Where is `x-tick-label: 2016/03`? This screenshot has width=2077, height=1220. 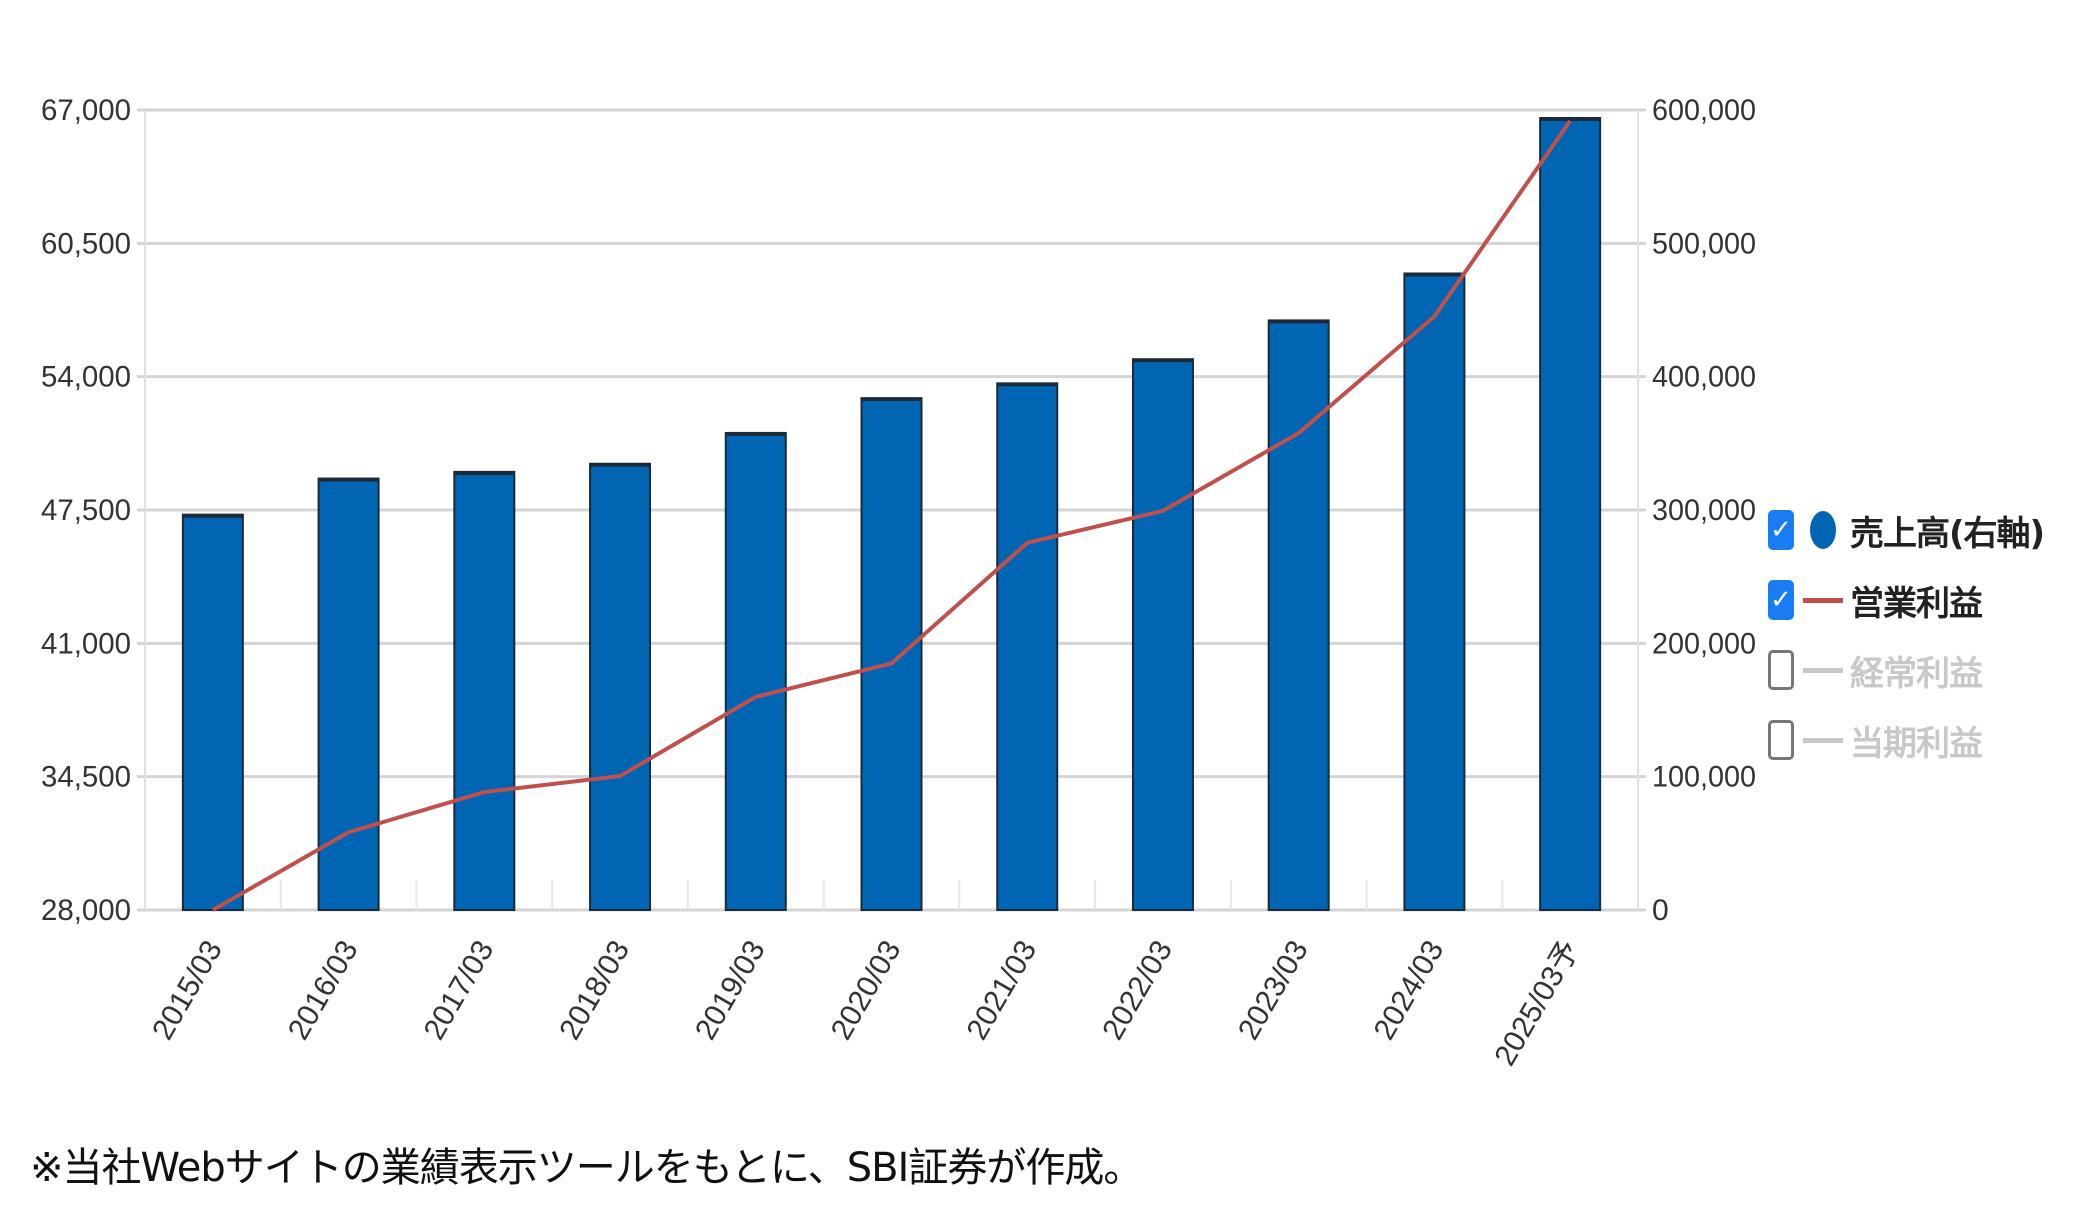 x-tick-label: 2016/03 is located at coordinates (323, 990).